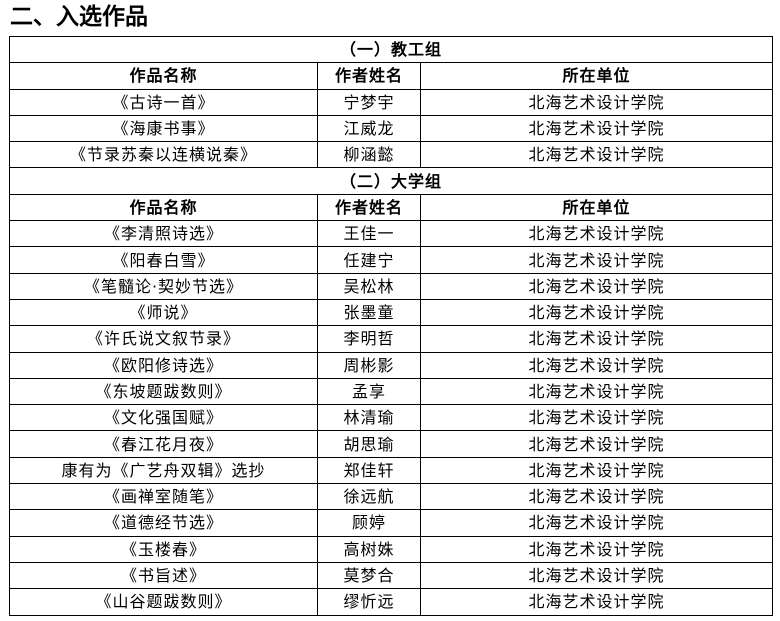 The height and width of the screenshot is (621, 780). What do you see at coordinates (369, 155) in the screenshot?
I see `author-cell: 柳涵懿` at bounding box center [369, 155].